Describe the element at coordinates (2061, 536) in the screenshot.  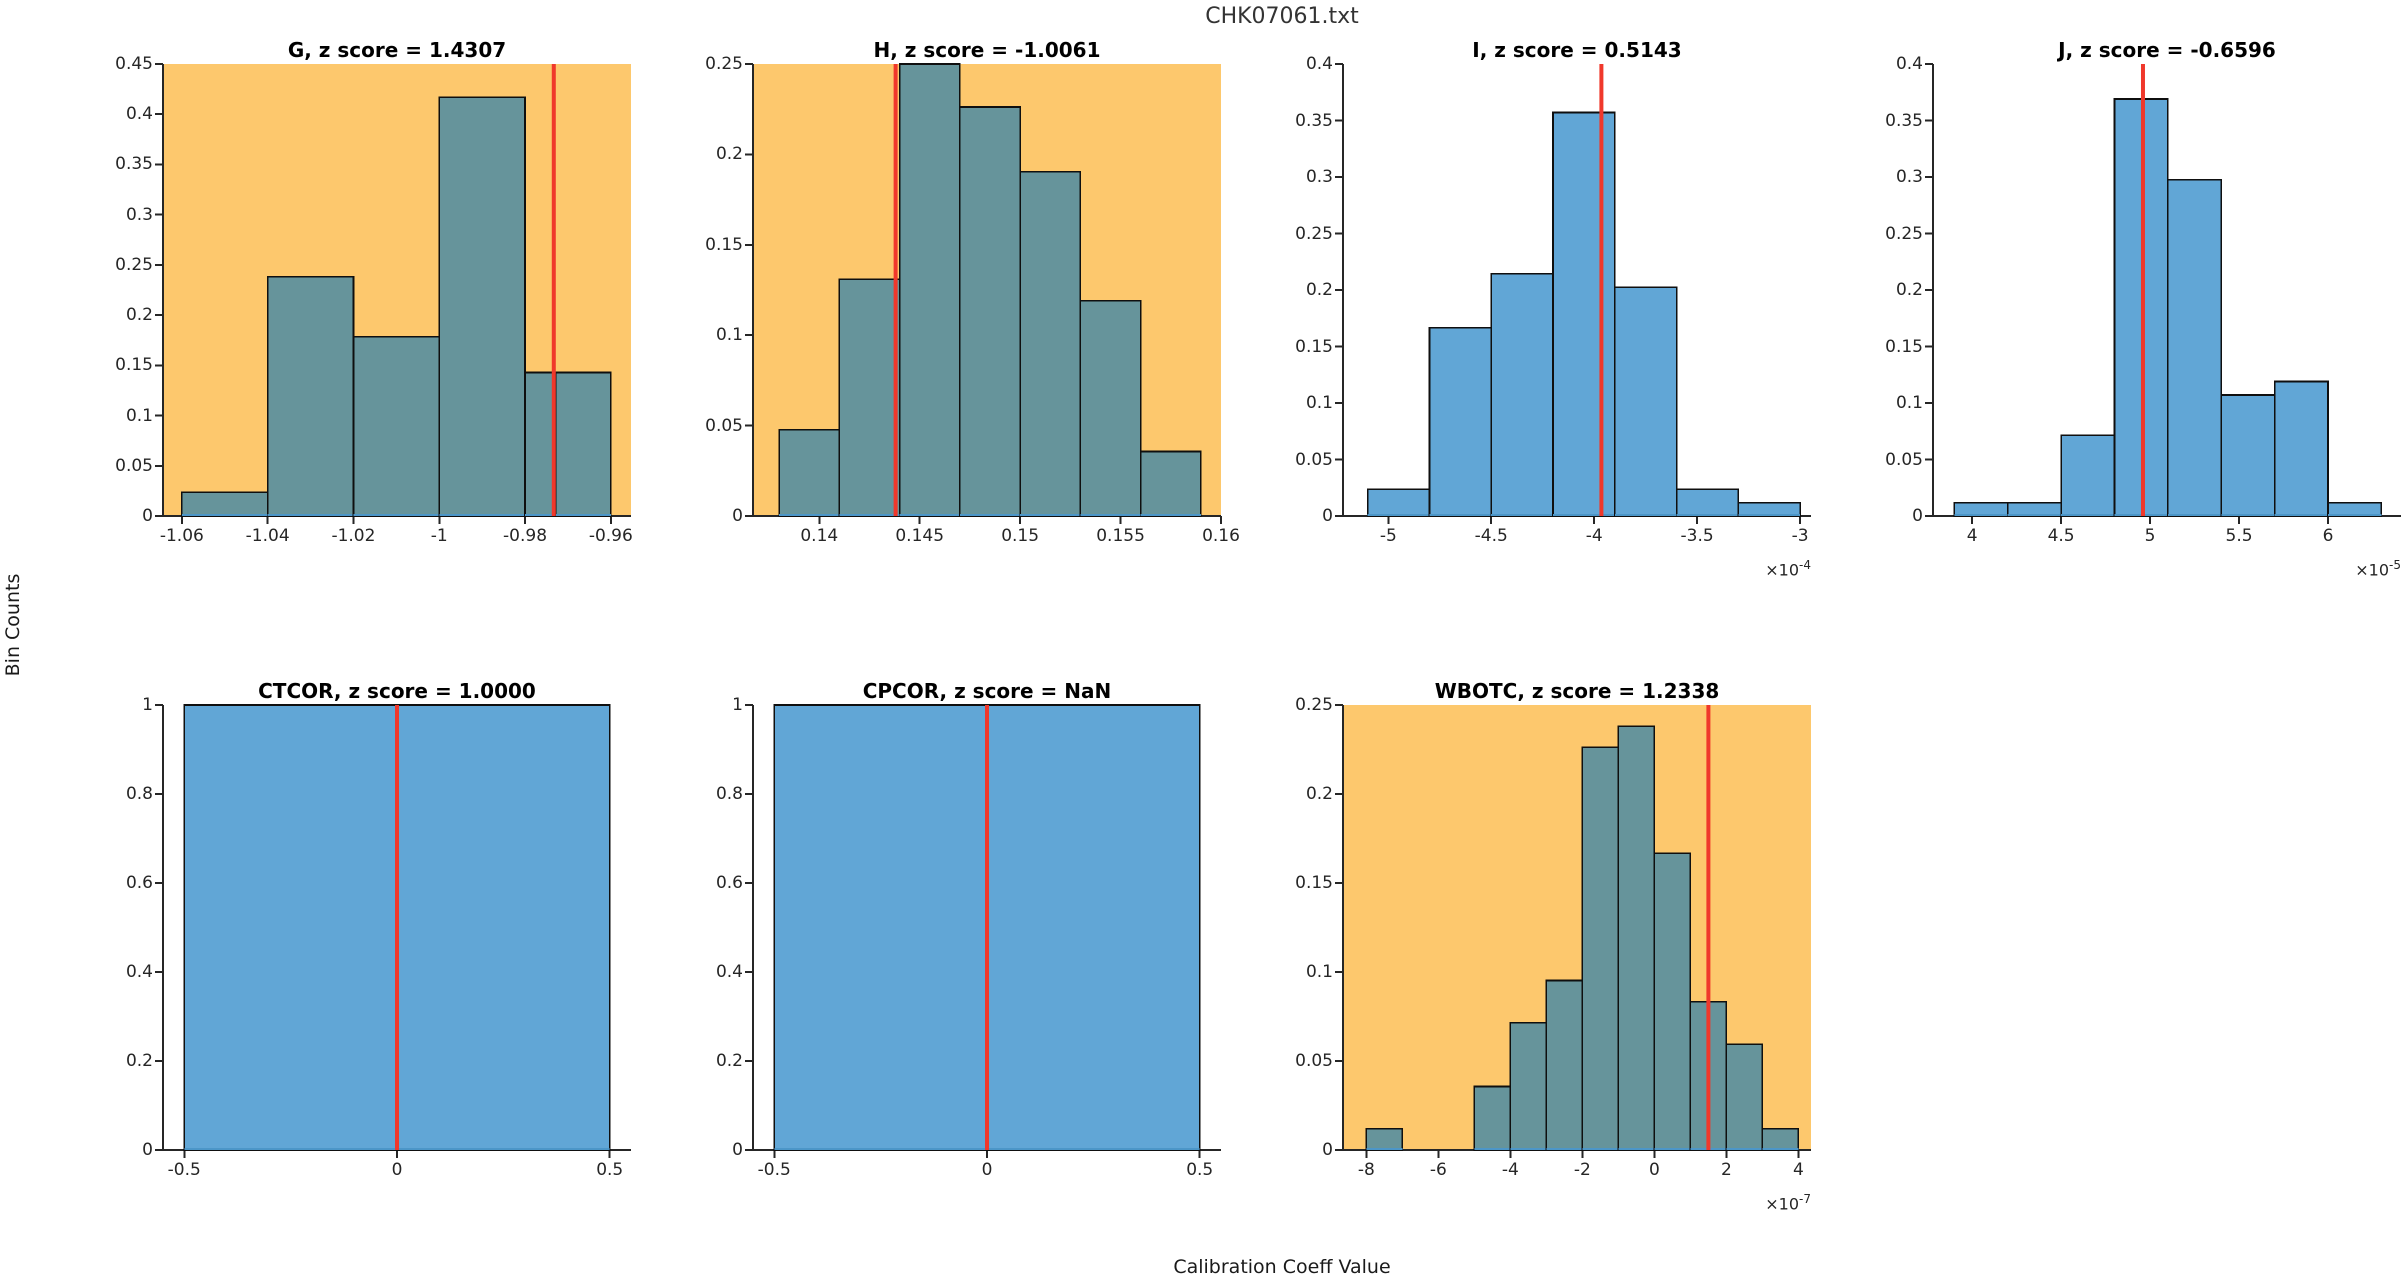
I see `x-tick-label: 4.5` at that location.